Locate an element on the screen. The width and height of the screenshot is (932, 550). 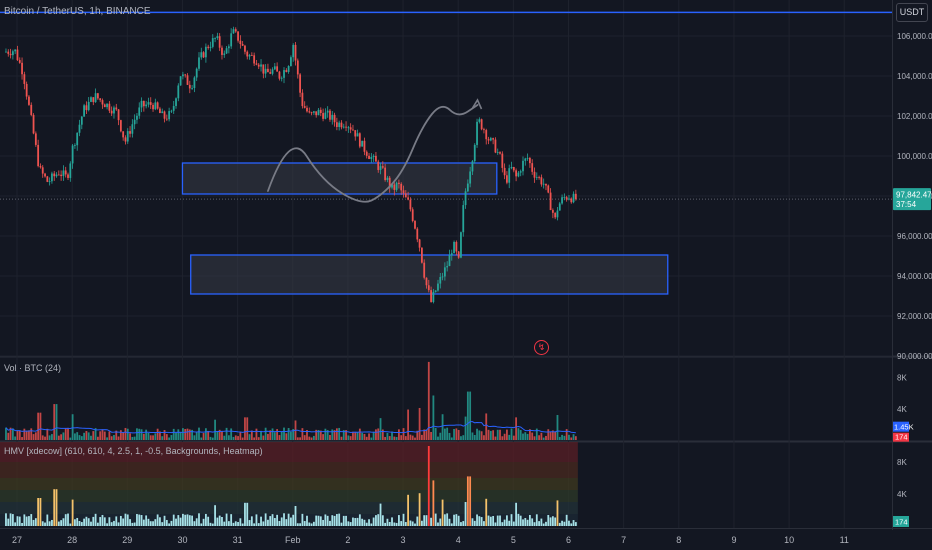
lightning-icon: ↯ is located at coordinates (541, 347).